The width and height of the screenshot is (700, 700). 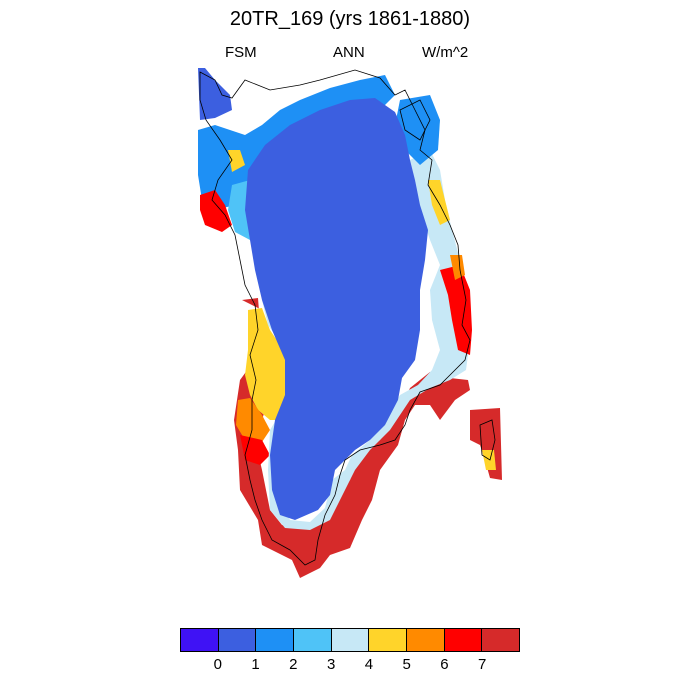 I want to click on east-coast-red, so click(x=456, y=310).